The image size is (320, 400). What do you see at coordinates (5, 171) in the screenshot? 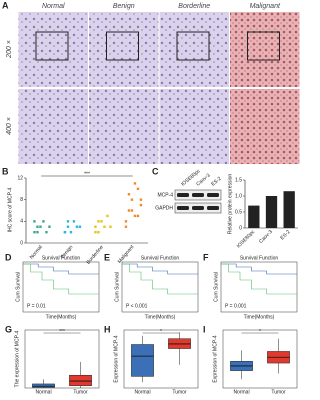
I see `panel-label: B` at bounding box center [5, 171].